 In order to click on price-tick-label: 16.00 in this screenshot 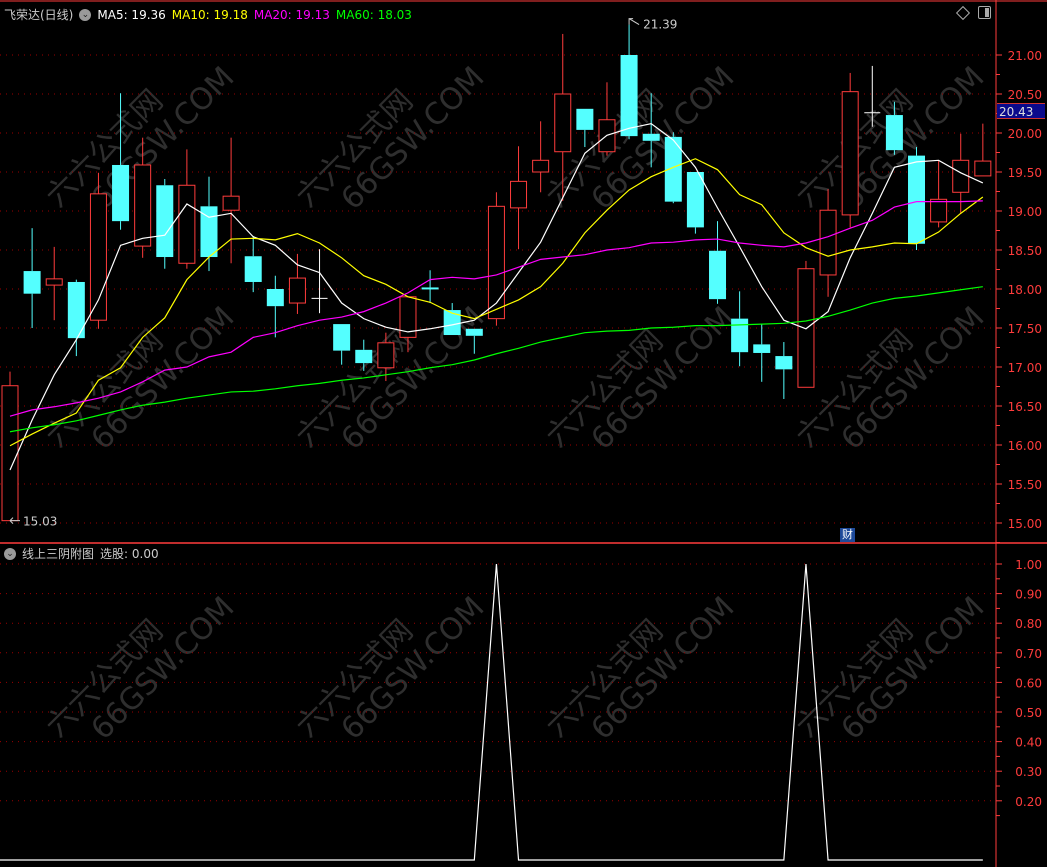, I will do `click(1025, 446)`.